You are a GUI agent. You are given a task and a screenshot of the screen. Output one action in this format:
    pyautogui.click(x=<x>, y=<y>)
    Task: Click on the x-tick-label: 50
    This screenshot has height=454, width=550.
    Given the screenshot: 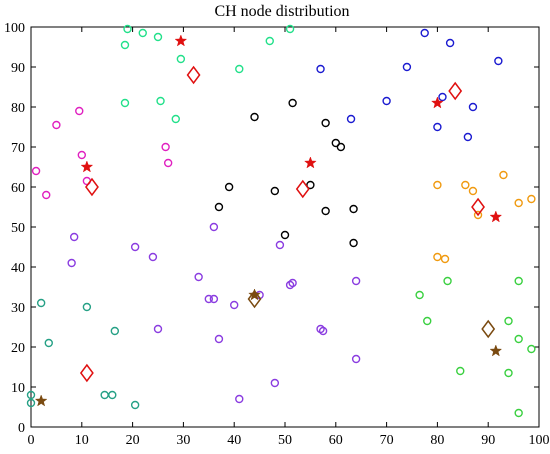 What is the action you would take?
    pyautogui.click(x=285, y=440)
    